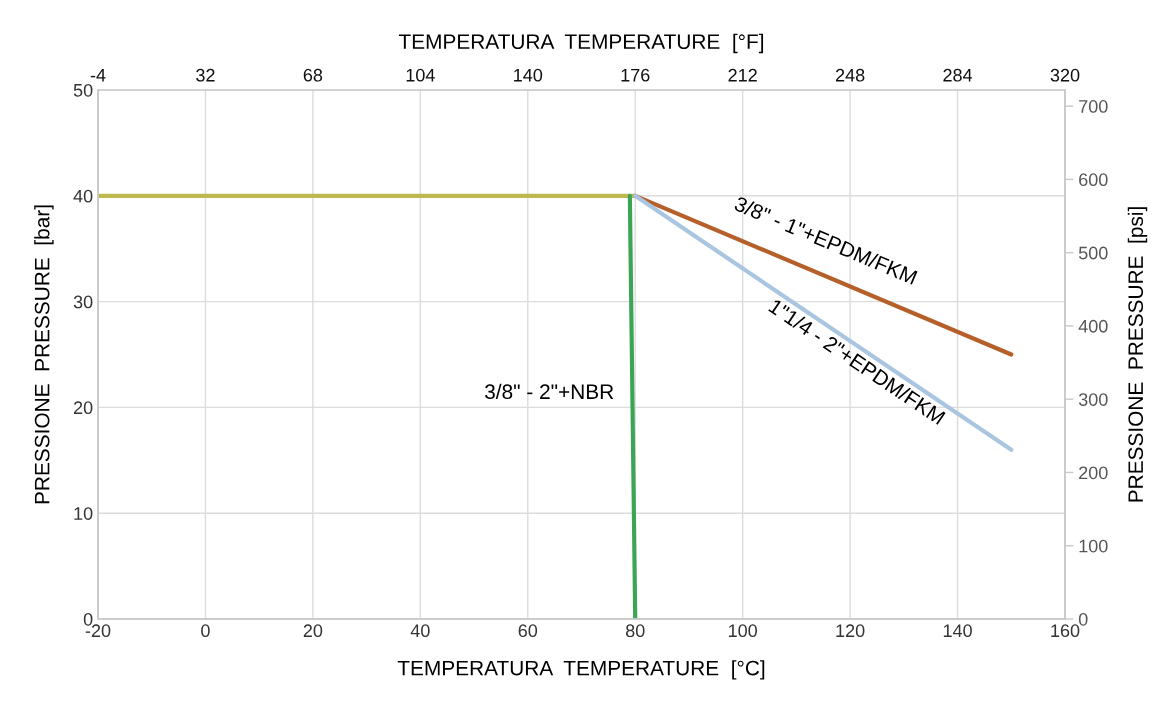 This screenshot has width=1175, height=703. I want to click on y2-tick-label: 200, so click(1093, 473).